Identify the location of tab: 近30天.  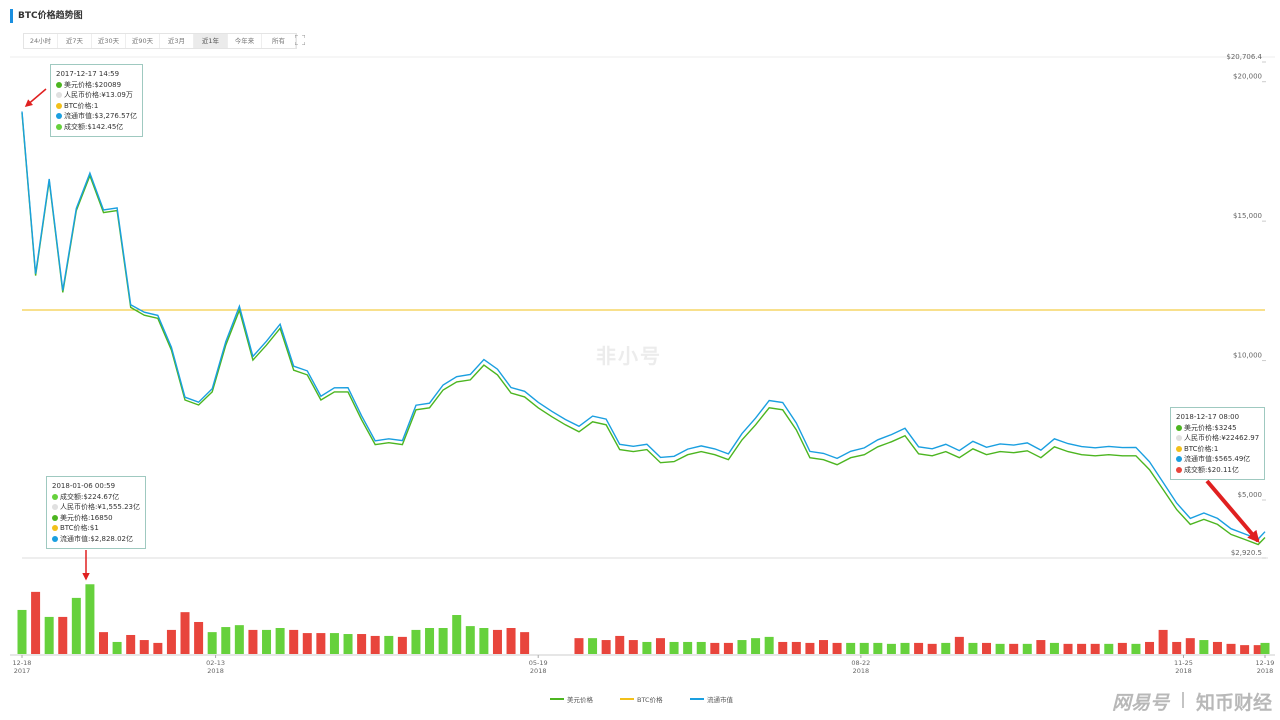
(109, 41).